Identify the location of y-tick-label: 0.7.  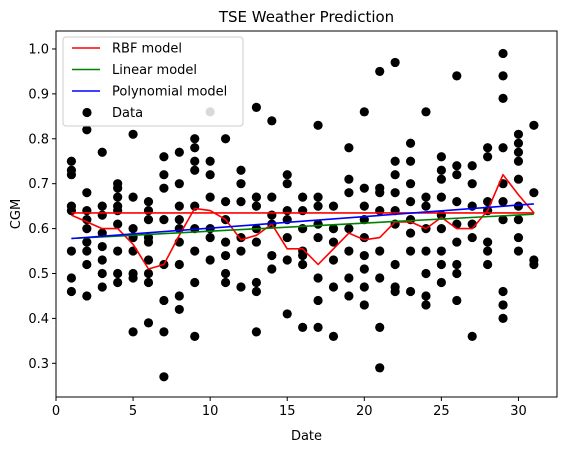
(38, 184).